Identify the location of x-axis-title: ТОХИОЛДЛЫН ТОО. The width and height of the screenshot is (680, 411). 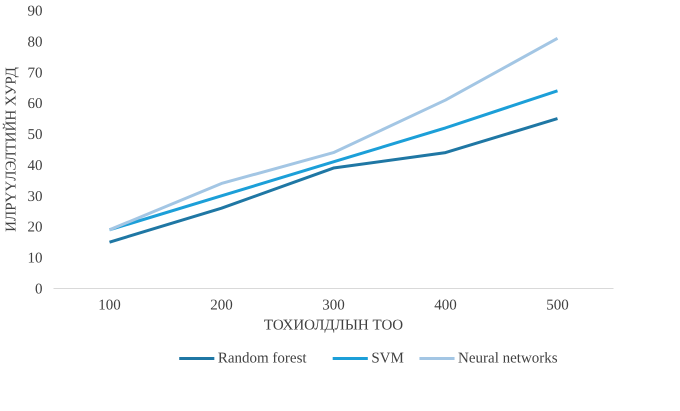
(334, 326).